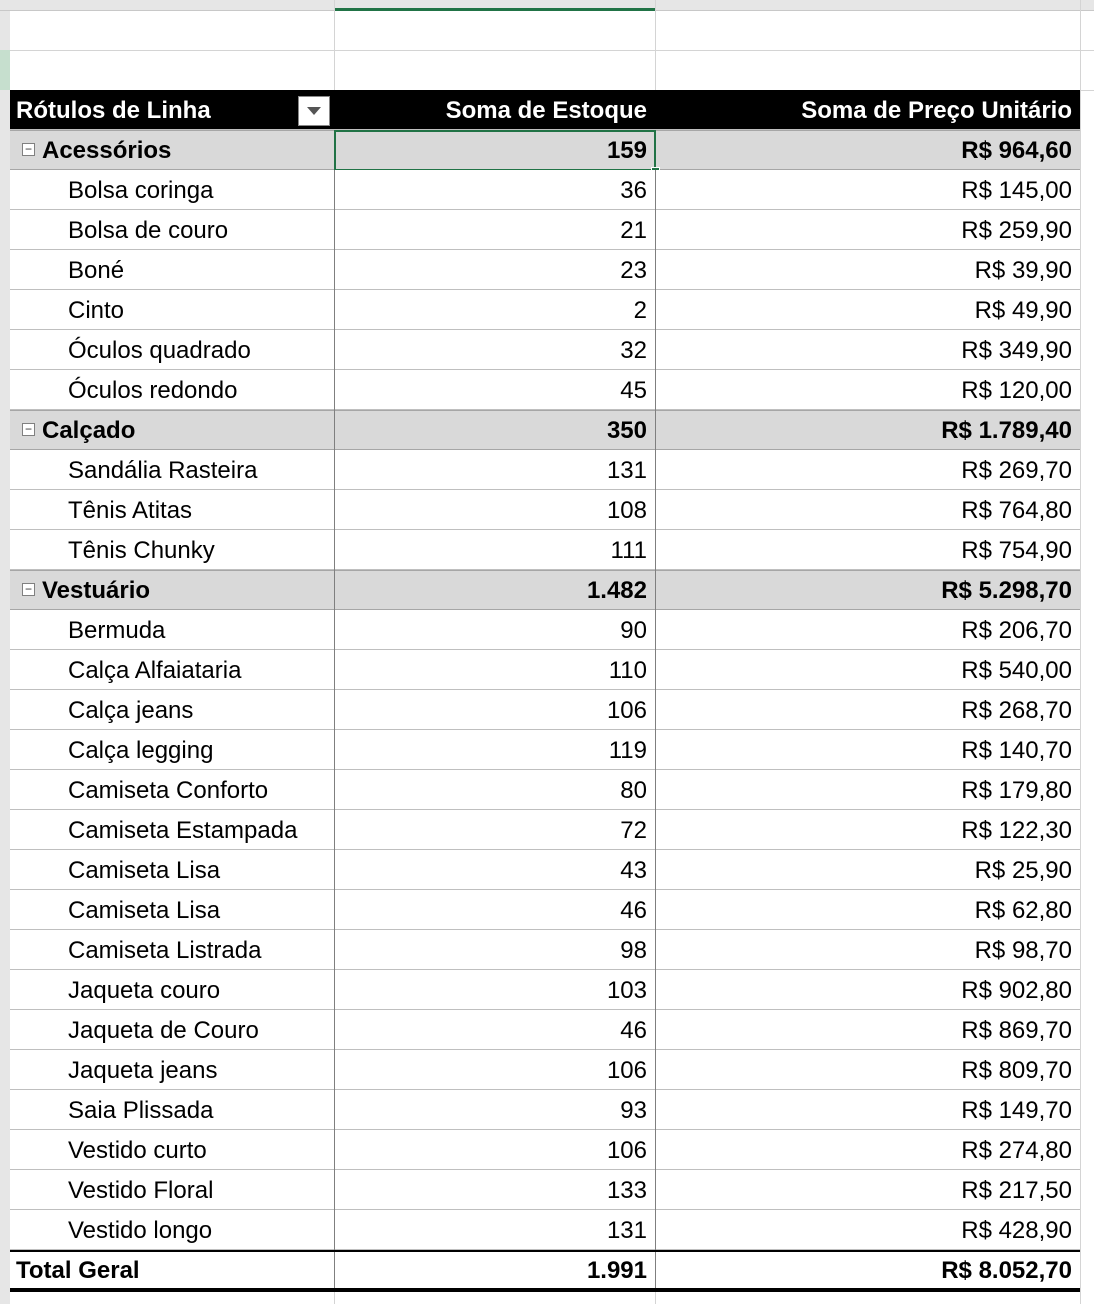 The image size is (1094, 1304). What do you see at coordinates (627, 750) in the screenshot?
I see `item-cell: 119` at bounding box center [627, 750].